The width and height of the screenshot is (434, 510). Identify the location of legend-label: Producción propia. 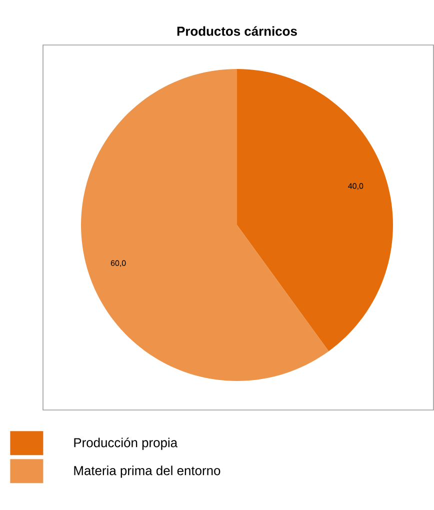
(126, 444).